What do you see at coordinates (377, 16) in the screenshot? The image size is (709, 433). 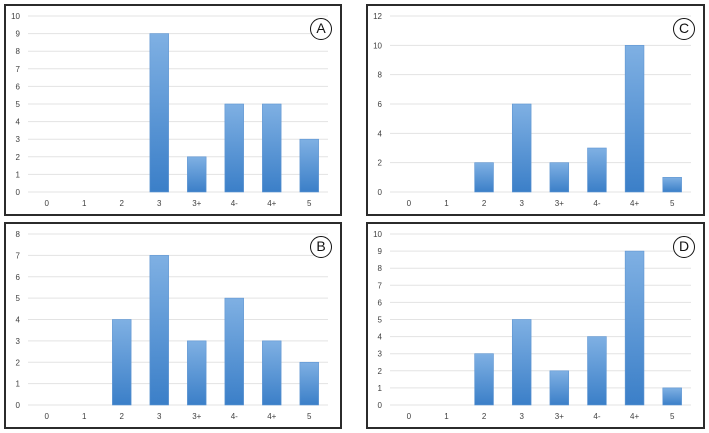 I see `y-tick-label: 12` at bounding box center [377, 16].